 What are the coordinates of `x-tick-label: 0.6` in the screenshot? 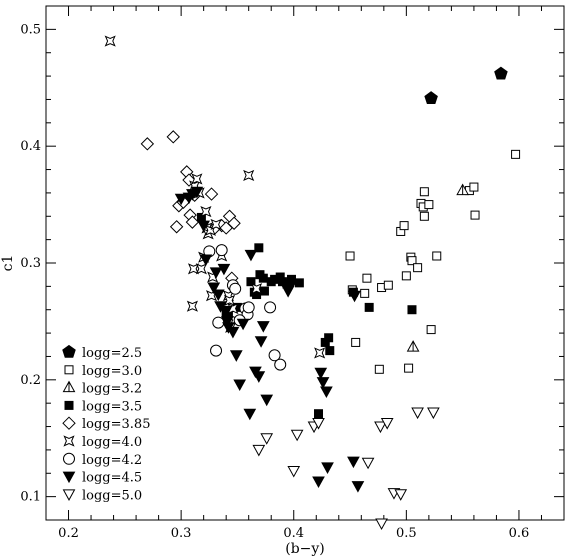 It's located at (519, 533).